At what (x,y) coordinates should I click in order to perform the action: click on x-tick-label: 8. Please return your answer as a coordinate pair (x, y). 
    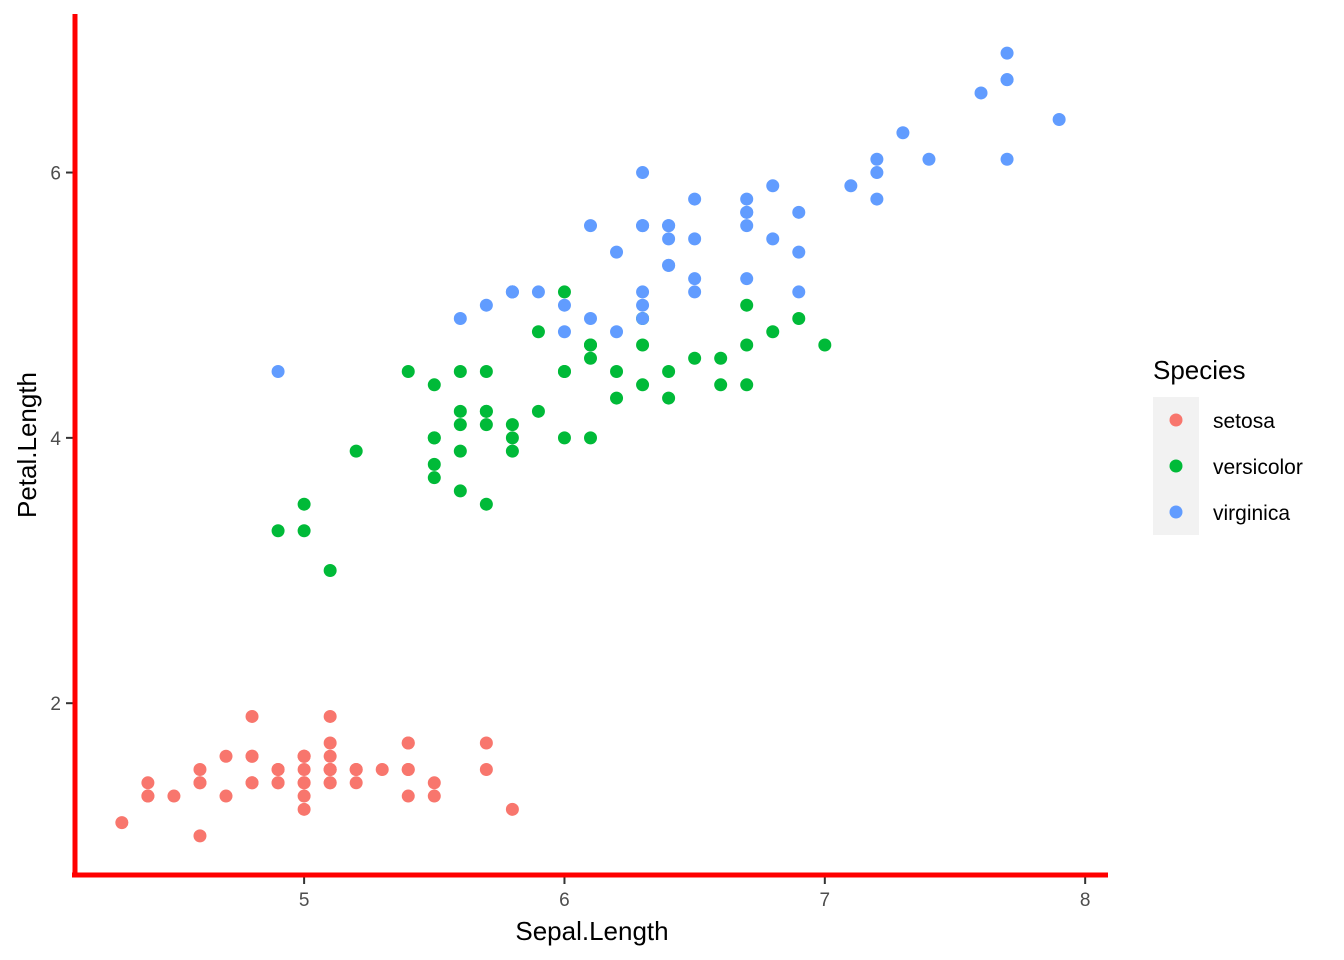
    Looking at the image, I should click on (1085, 900).